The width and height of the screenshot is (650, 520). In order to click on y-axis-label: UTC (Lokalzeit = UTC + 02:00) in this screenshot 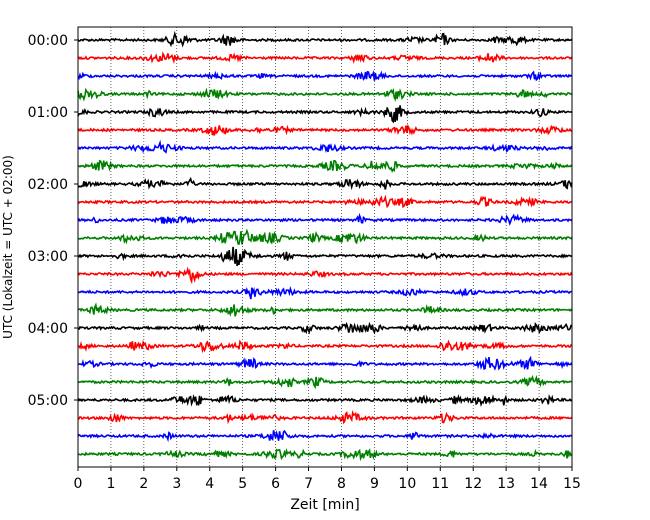, I will do `click(8, 247)`.